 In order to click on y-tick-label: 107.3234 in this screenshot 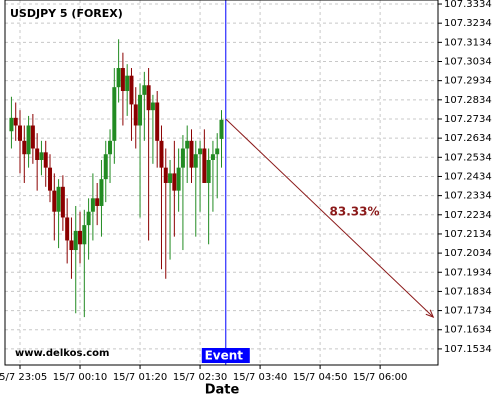, I will do `click(468, 23)`.